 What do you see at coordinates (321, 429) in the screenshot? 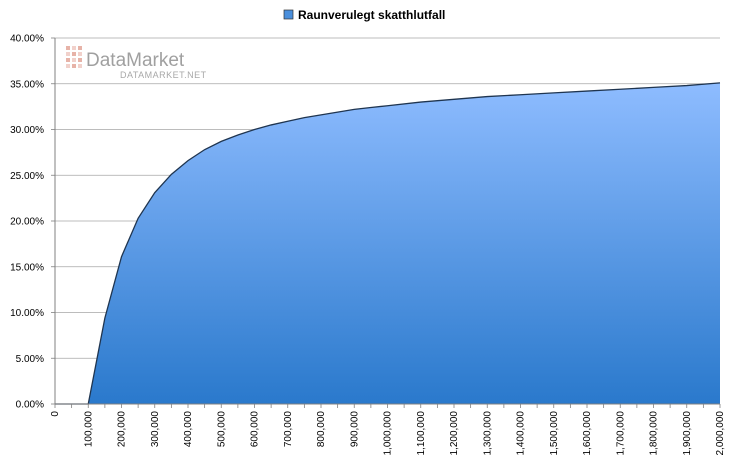
I see `x-tick-label: 800,000` at bounding box center [321, 429].